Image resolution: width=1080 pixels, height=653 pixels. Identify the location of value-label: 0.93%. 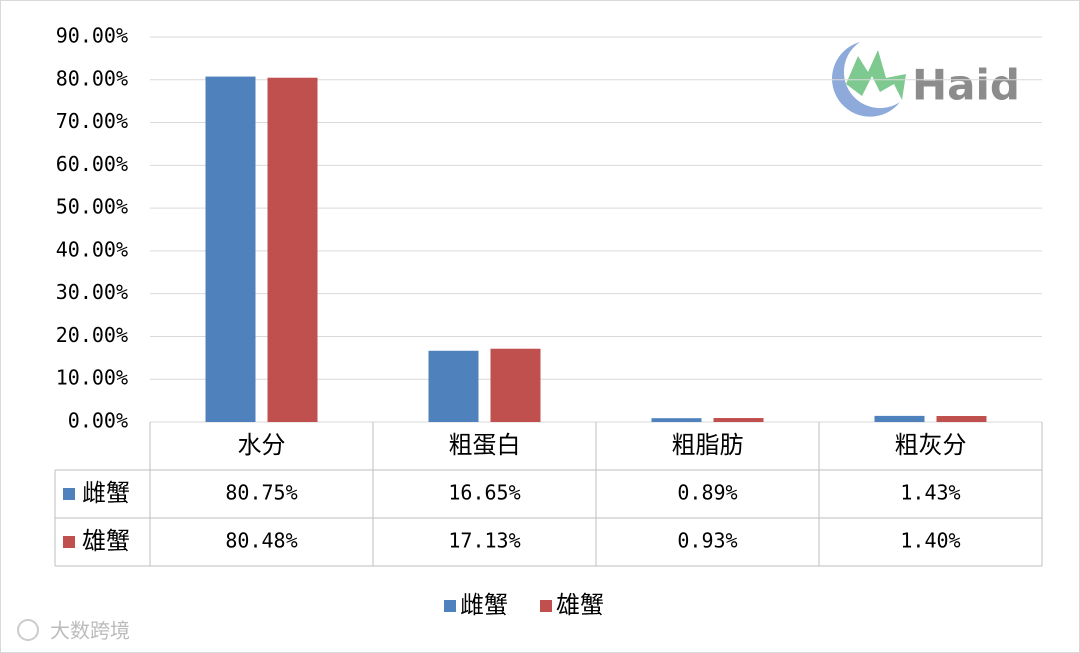
(707, 541).